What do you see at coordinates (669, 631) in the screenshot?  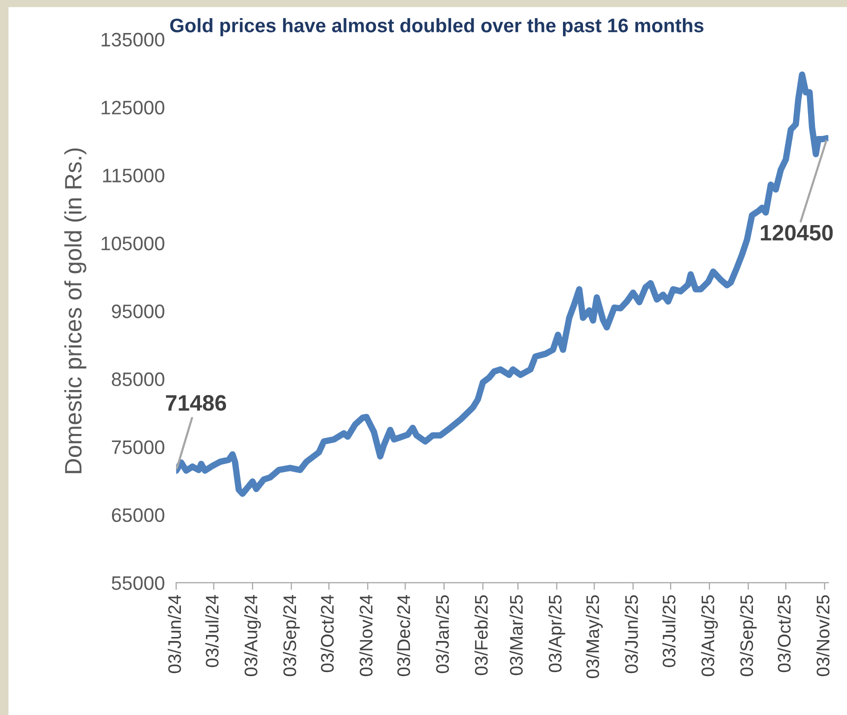 I see `x-tick-label: 03/Jul/25` at bounding box center [669, 631].